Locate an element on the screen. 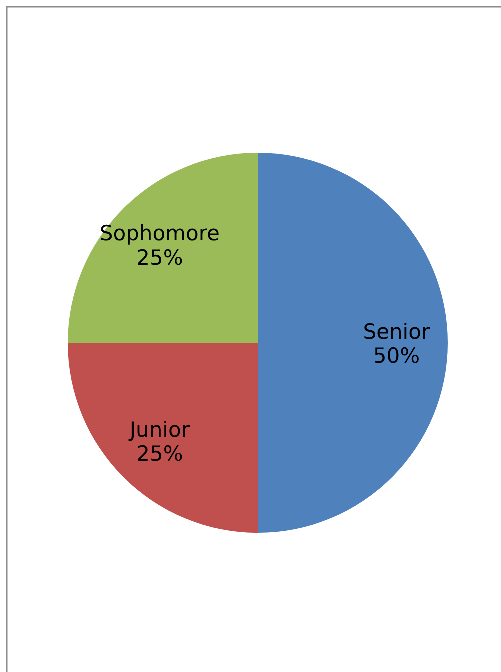 The width and height of the screenshot is (501, 672). slice-label: Sophomore is located at coordinates (160, 234).